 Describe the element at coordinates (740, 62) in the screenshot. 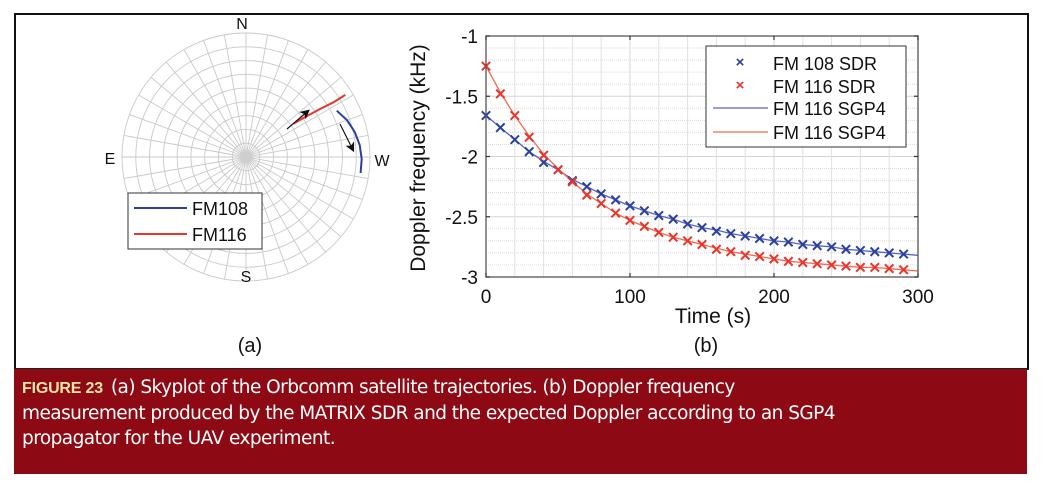

I see `legend-marker-fm108-sdr: ×` at that location.